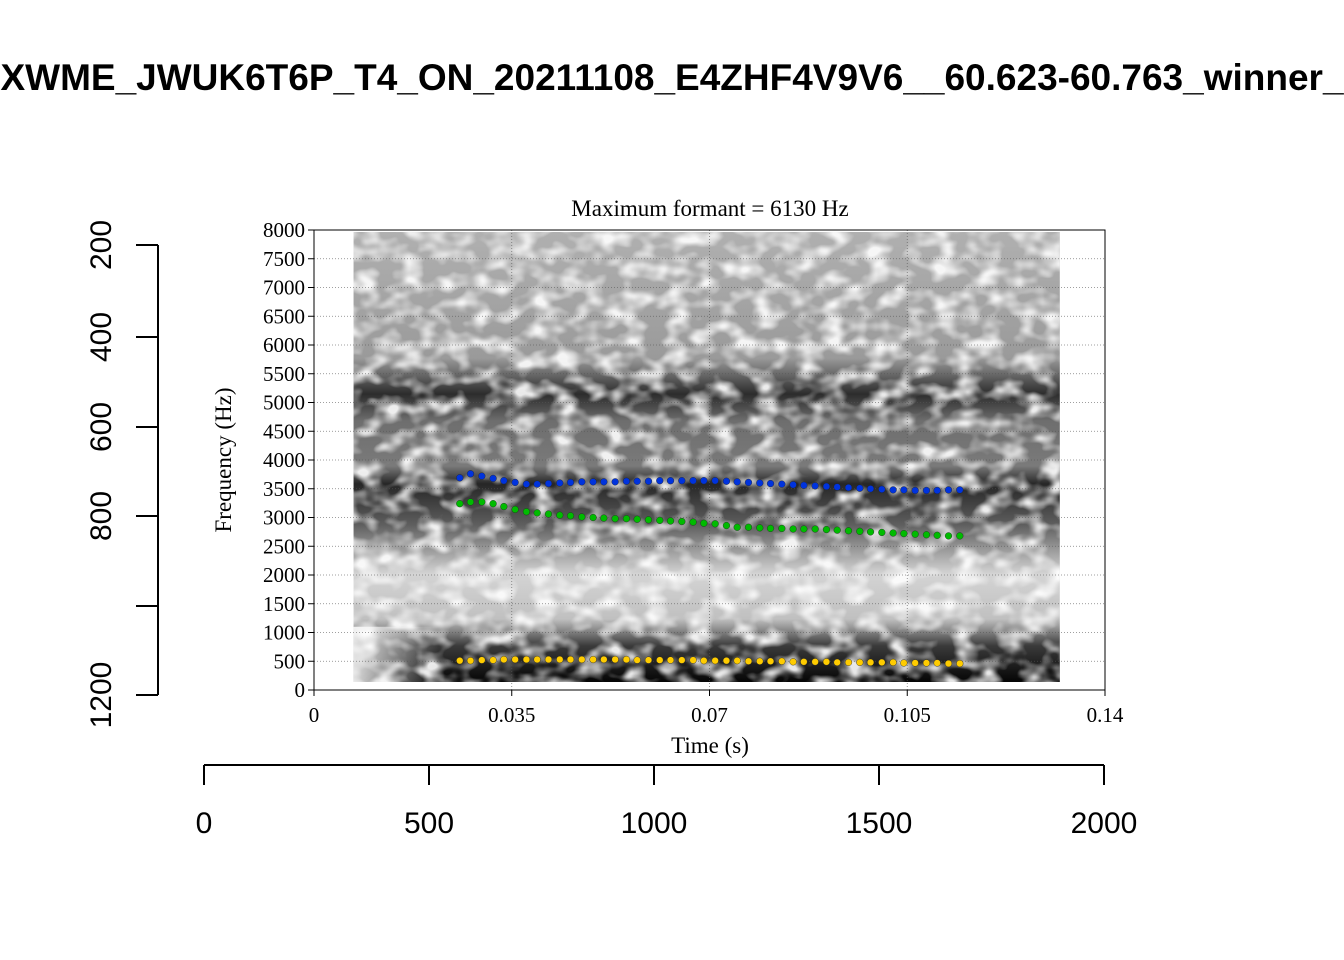 Image resolution: width=1344 pixels, height=960 pixels. What do you see at coordinates (907, 715) in the screenshot?
I see `x-tick-label: 0.105` at bounding box center [907, 715].